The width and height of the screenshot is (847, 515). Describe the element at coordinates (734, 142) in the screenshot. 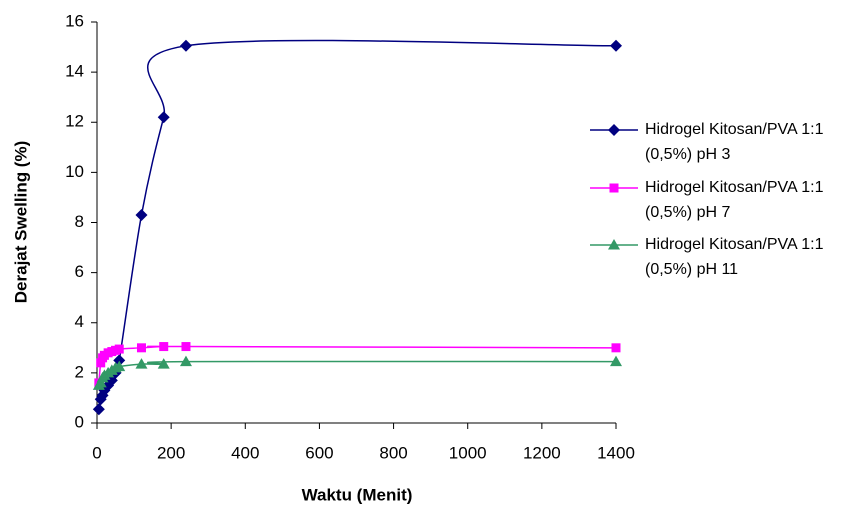

I see `legend-label: Hidrogel Kitosan/PVA 1:1 (0,5%) pH 3` at that location.